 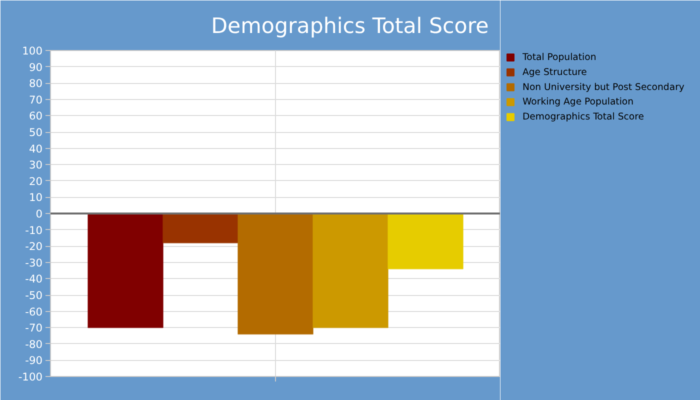 I want to click on y-tick-label: -80, so click(x=34, y=344).